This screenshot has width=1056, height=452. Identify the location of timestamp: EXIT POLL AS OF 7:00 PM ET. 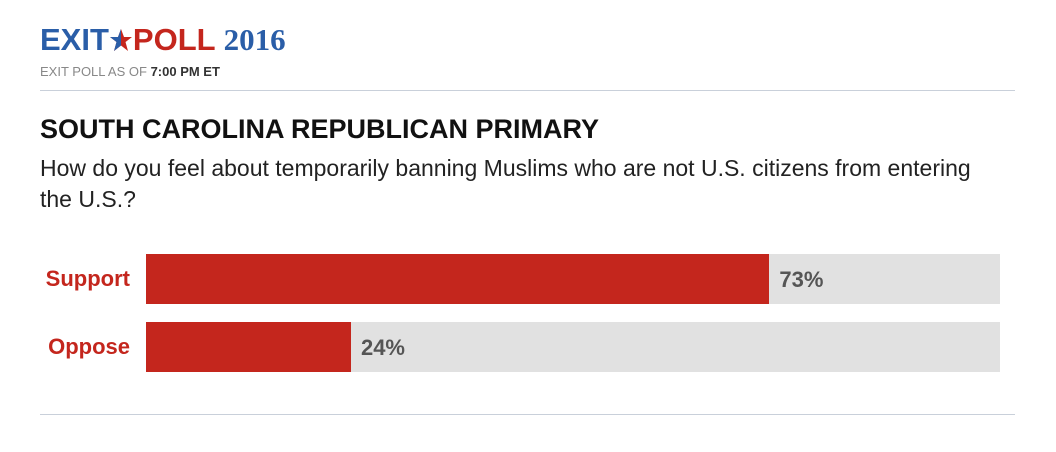
(130, 71).